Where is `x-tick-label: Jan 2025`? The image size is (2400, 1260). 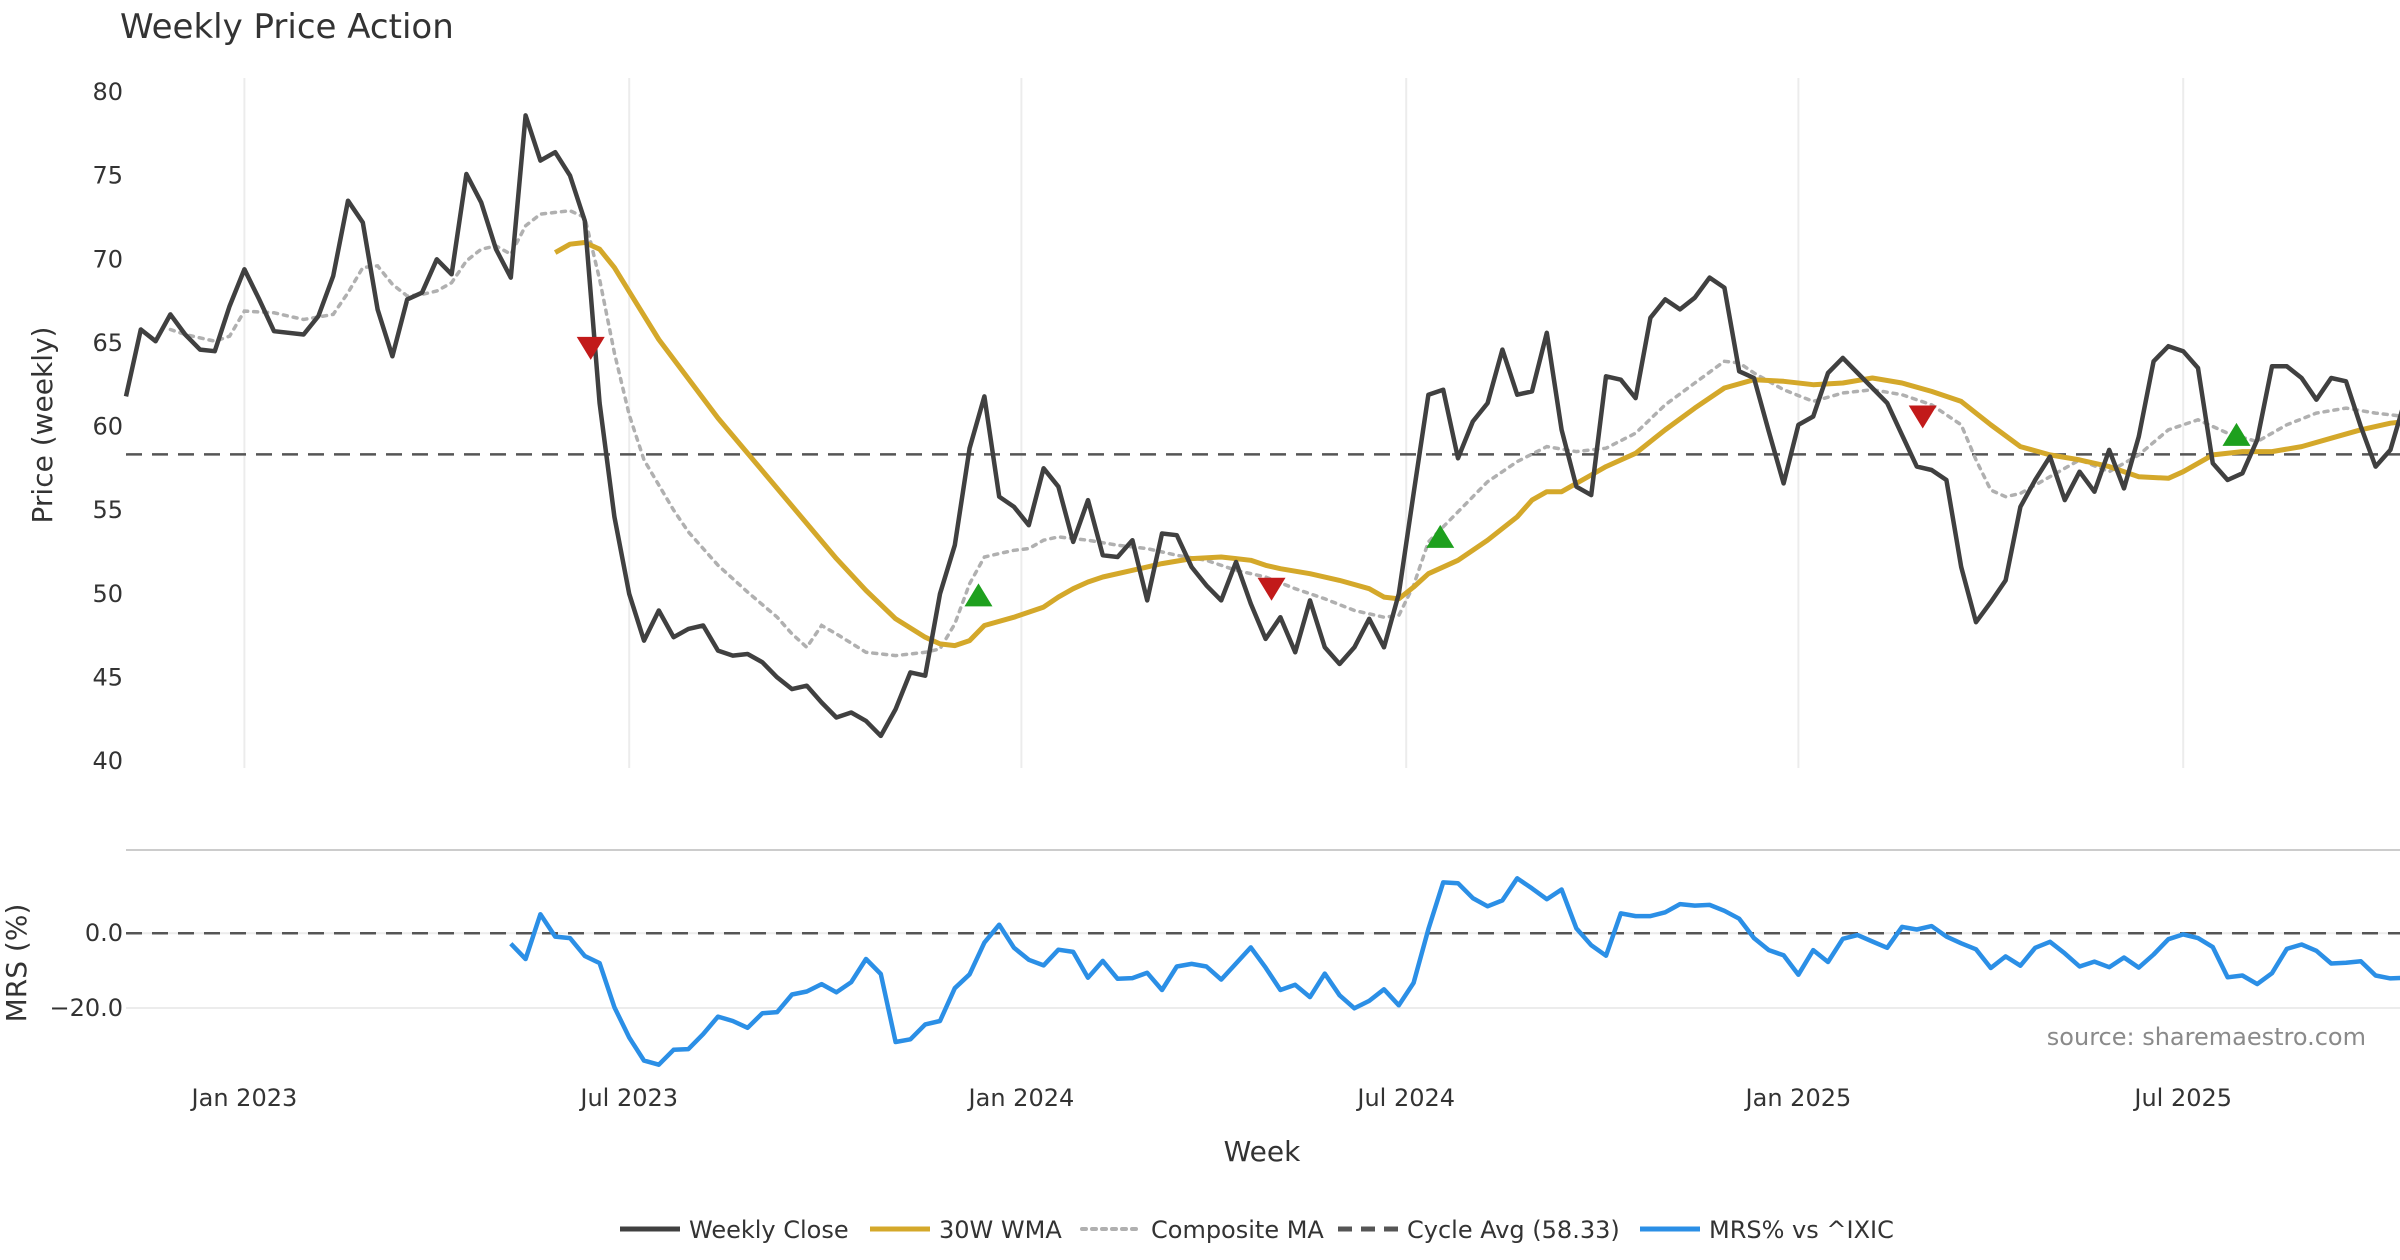
x-tick-label: Jan 2025 is located at coordinates (1798, 1098).